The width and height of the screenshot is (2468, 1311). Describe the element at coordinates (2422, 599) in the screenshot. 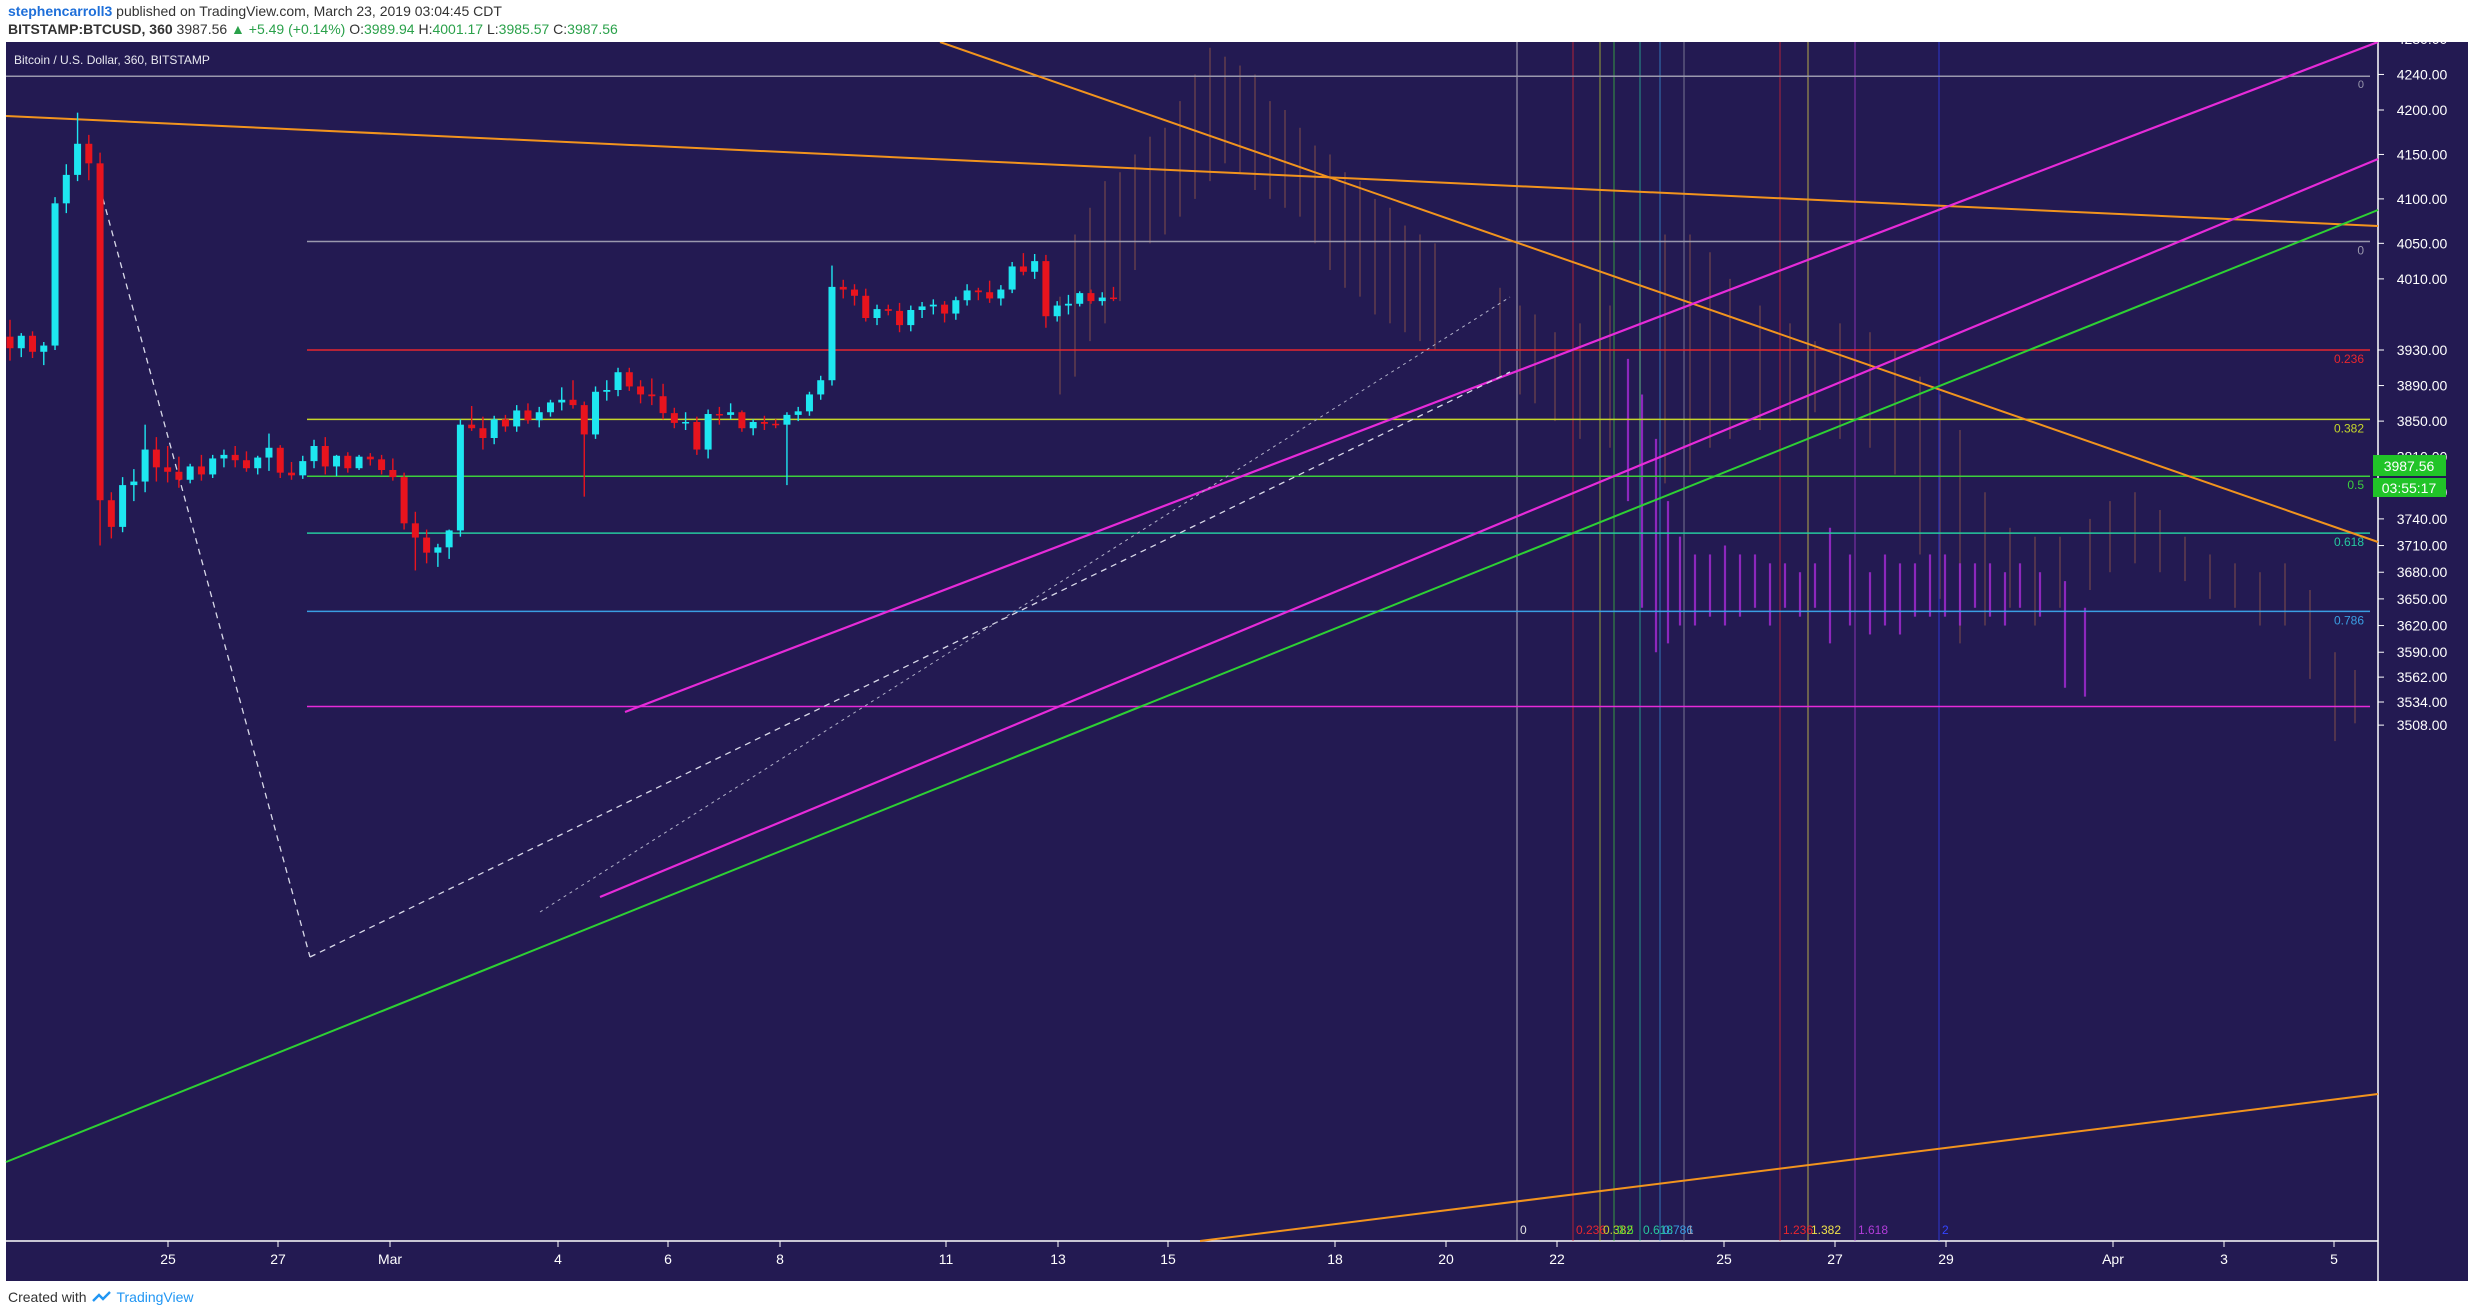

I see `y-tick-label: 3650.00` at that location.